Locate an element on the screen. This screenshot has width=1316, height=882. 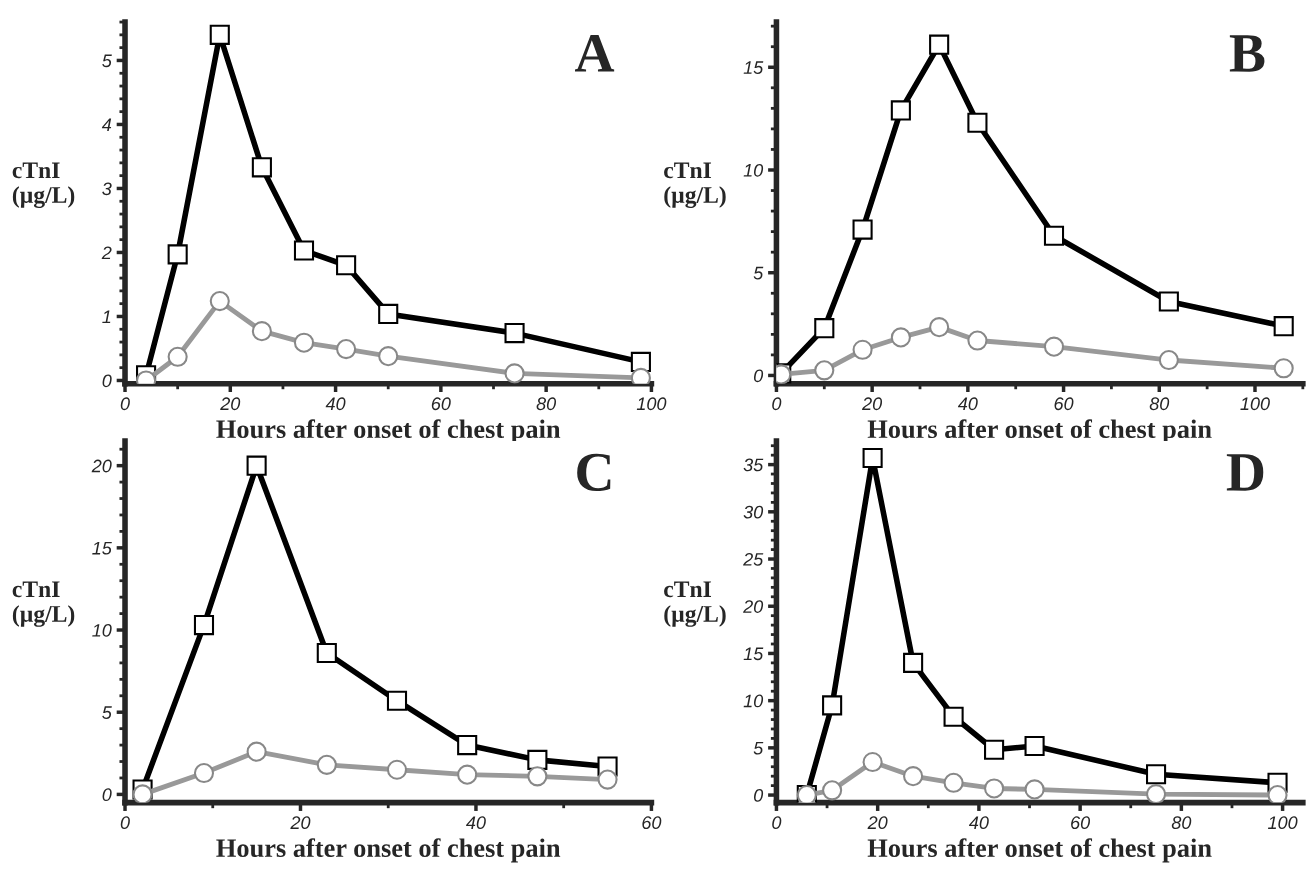
y-tick-label: 2 is located at coordinates (106, 253).